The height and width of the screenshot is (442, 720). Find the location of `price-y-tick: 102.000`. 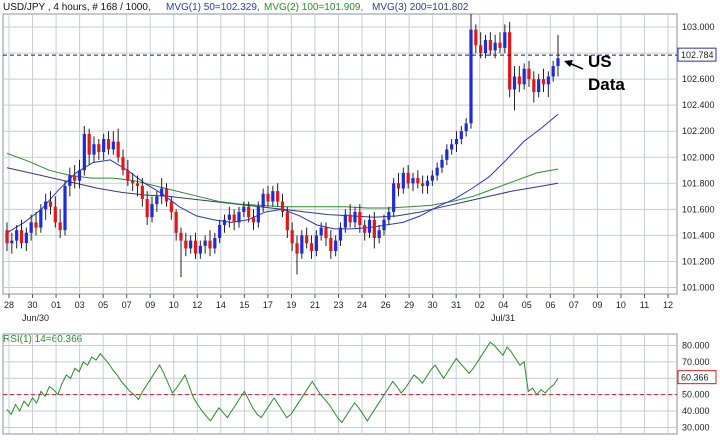

price-y-tick: 102.000 is located at coordinates (698, 157).